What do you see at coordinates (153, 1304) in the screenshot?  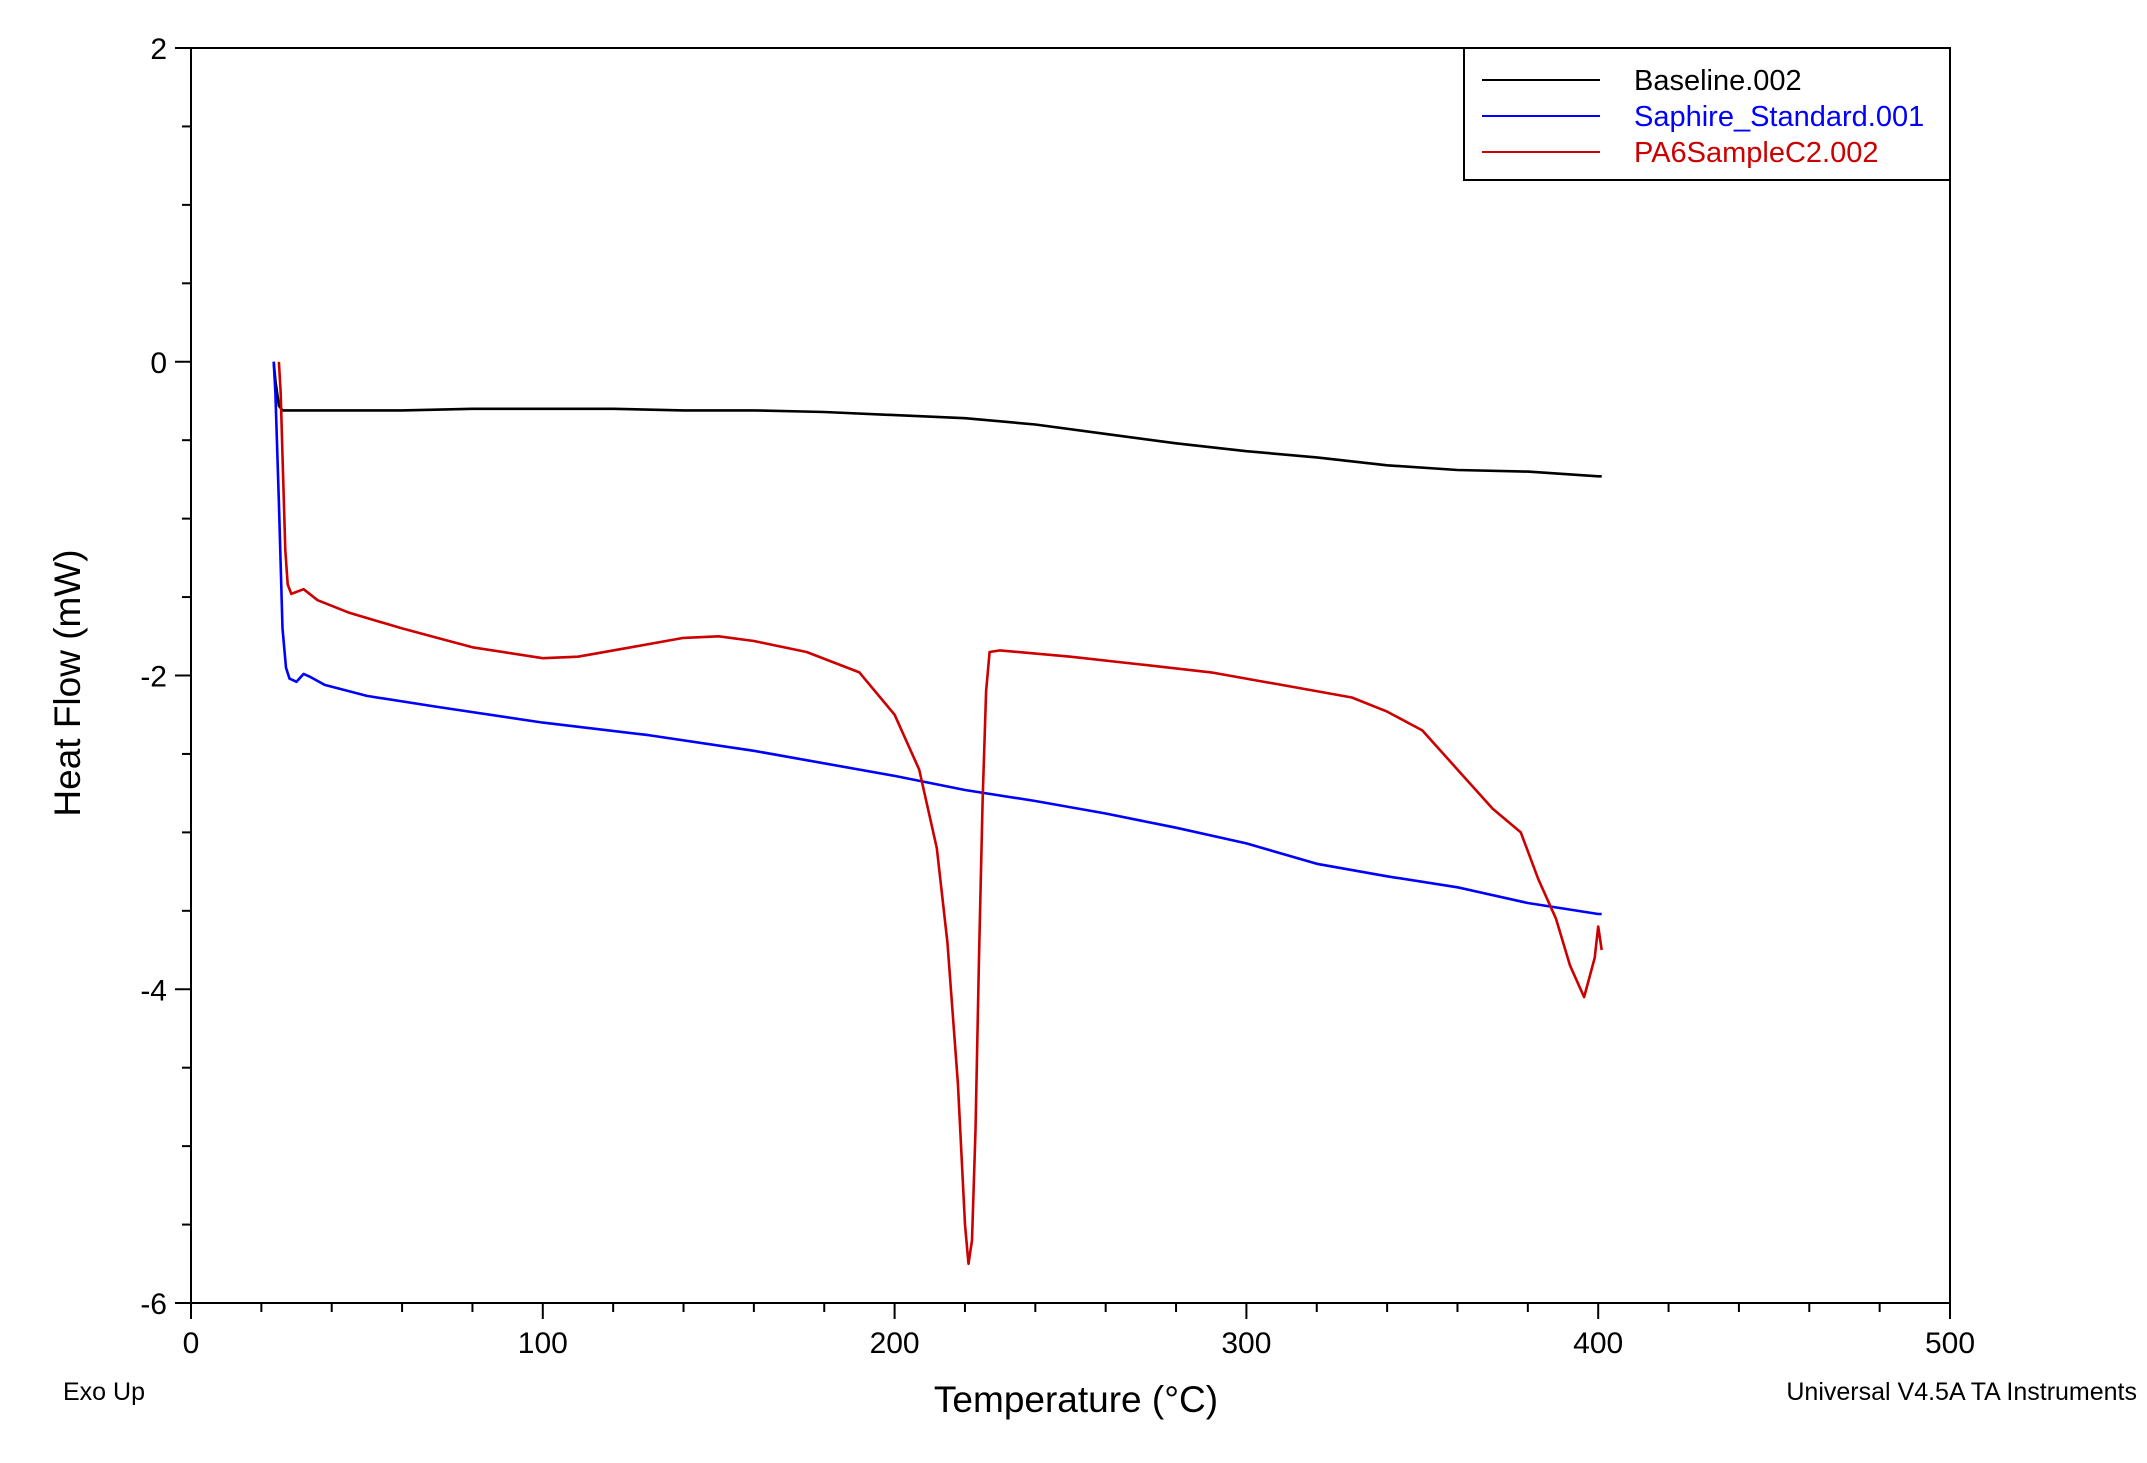 I see `y-tick-label: -6` at bounding box center [153, 1304].